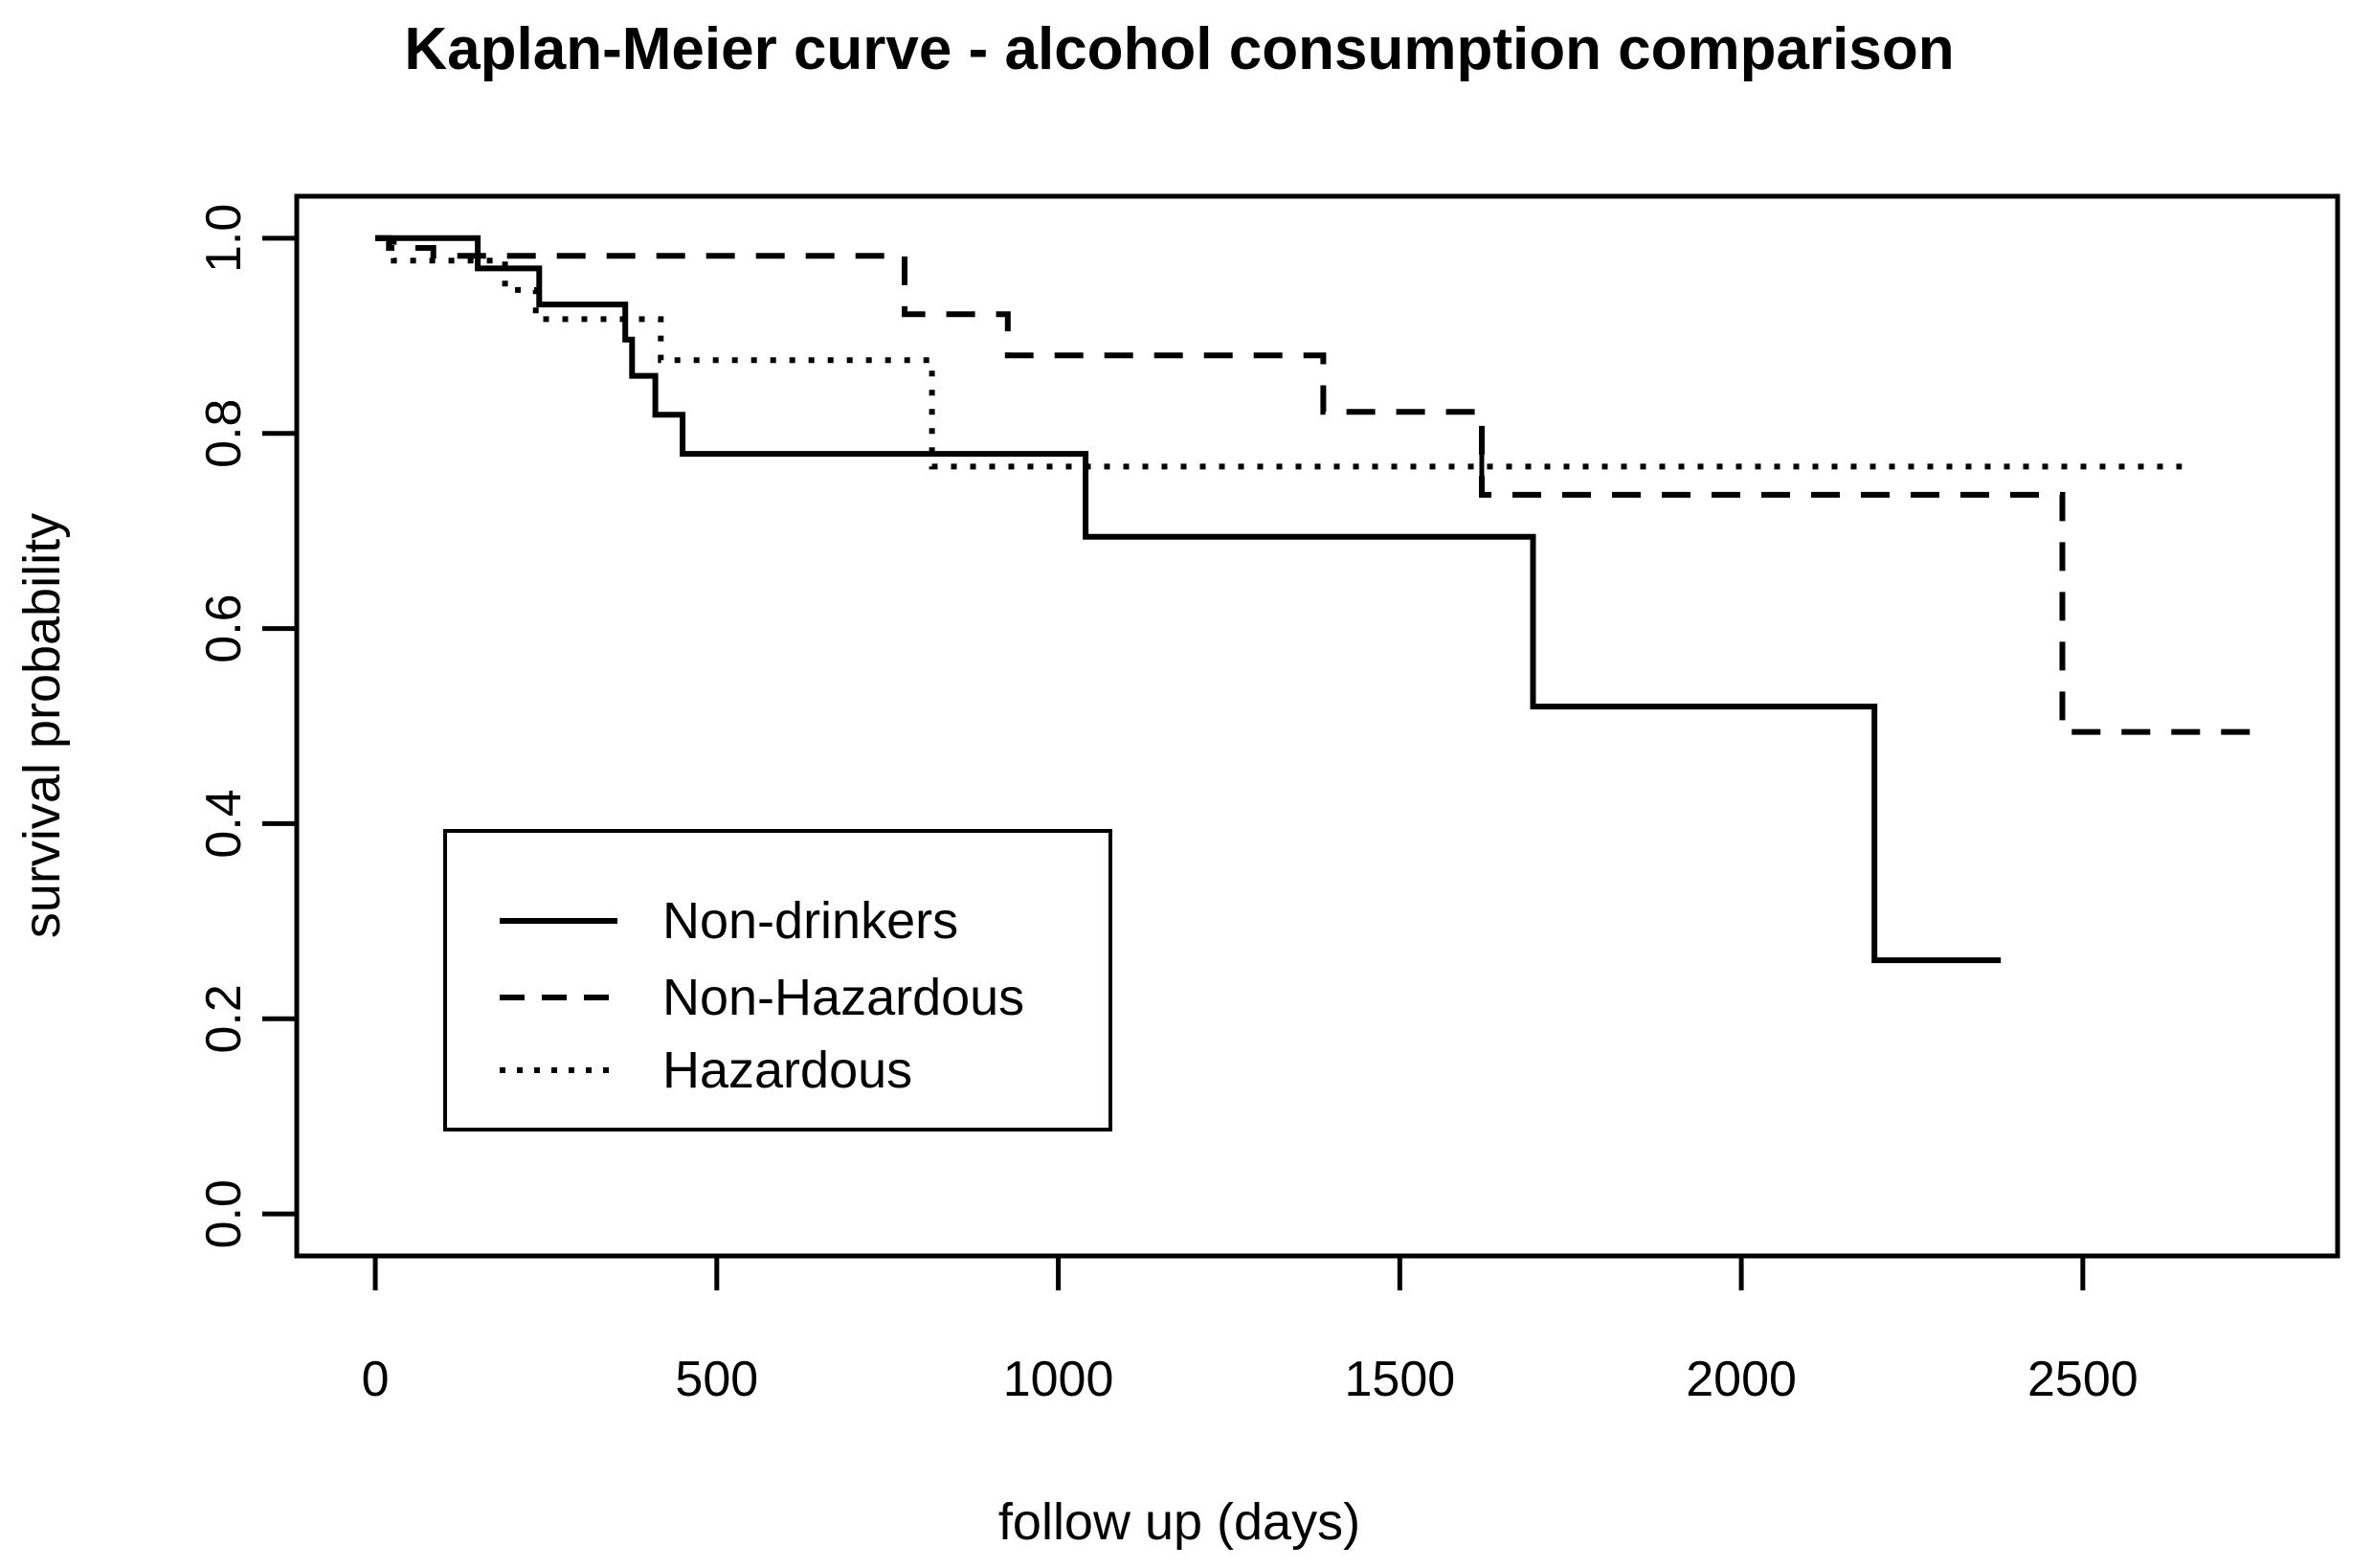 Image resolution: width=2373 pixels, height=1568 pixels. Describe the element at coordinates (1179, 1522) in the screenshot. I see `x-axis-label: follow up (days)` at that location.